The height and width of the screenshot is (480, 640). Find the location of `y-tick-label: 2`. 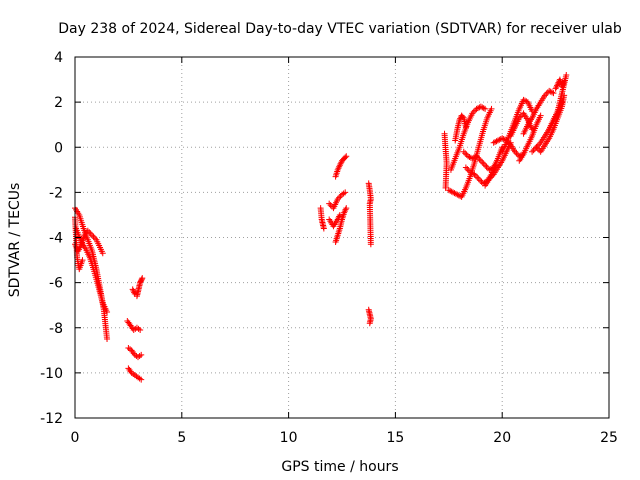

y-tick-label: 2 is located at coordinates (58, 103).